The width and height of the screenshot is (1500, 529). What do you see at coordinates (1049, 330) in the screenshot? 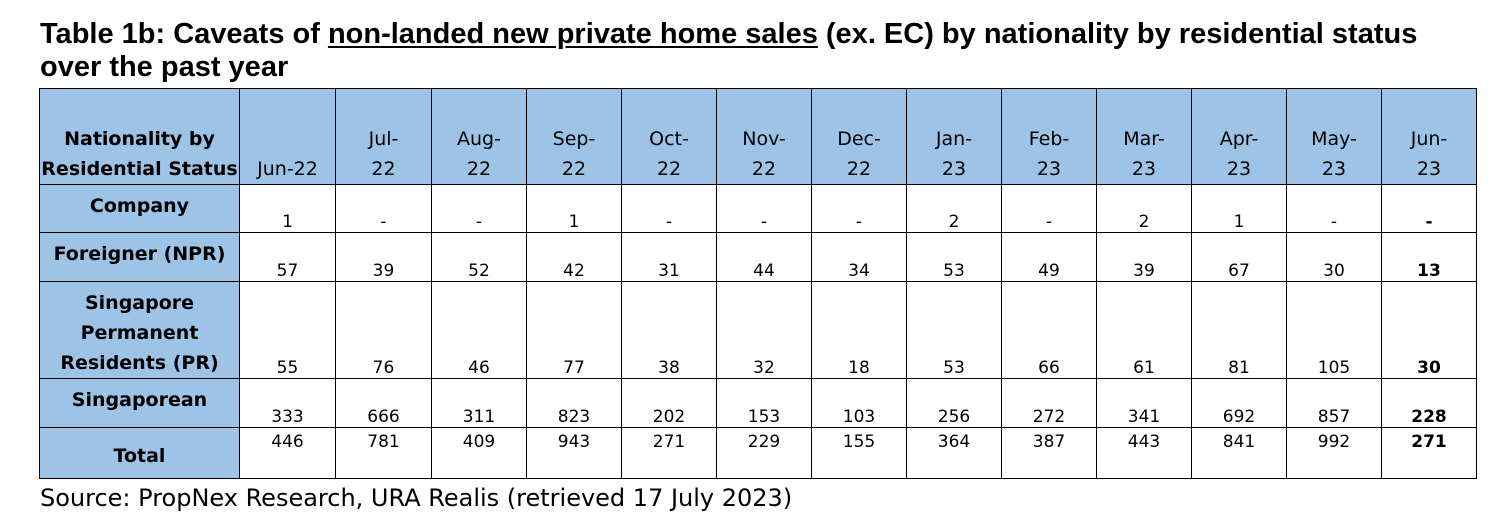
I see `table-cell: 66` at bounding box center [1049, 330].